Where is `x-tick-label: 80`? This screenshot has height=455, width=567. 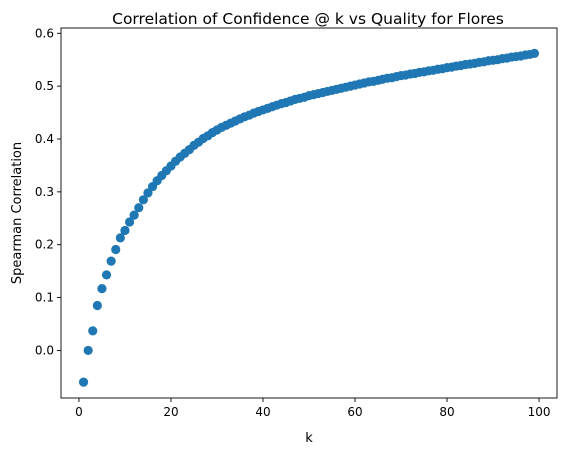 x-tick-label: 80 is located at coordinates (446, 412).